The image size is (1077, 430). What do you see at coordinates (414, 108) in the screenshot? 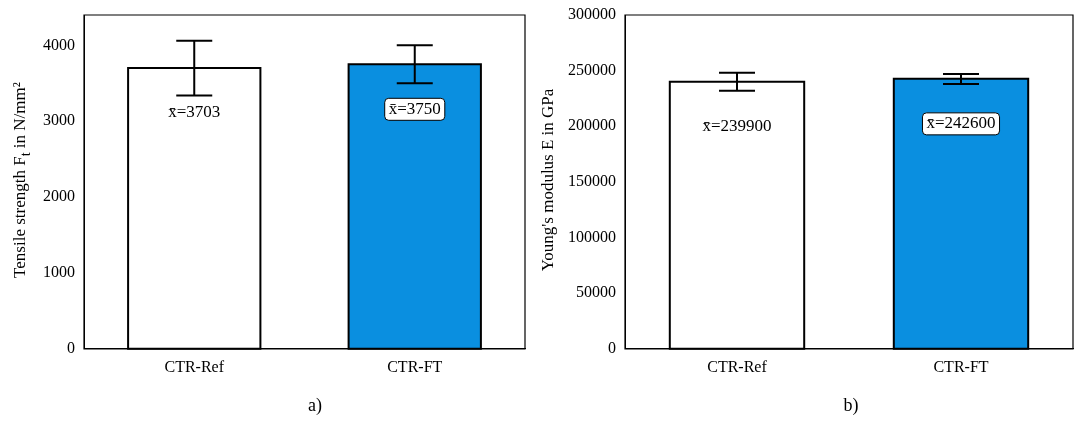
I see `data-label: x̄=3750` at bounding box center [414, 108].